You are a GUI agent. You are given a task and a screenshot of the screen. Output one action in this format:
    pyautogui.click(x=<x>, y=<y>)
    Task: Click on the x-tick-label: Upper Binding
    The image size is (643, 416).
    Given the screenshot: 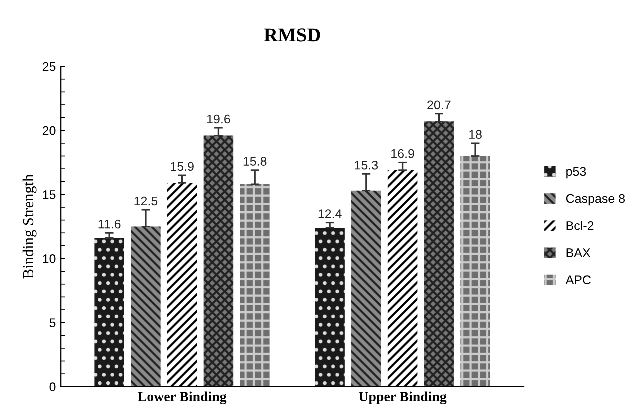 What is the action you would take?
    pyautogui.click(x=403, y=398)
    